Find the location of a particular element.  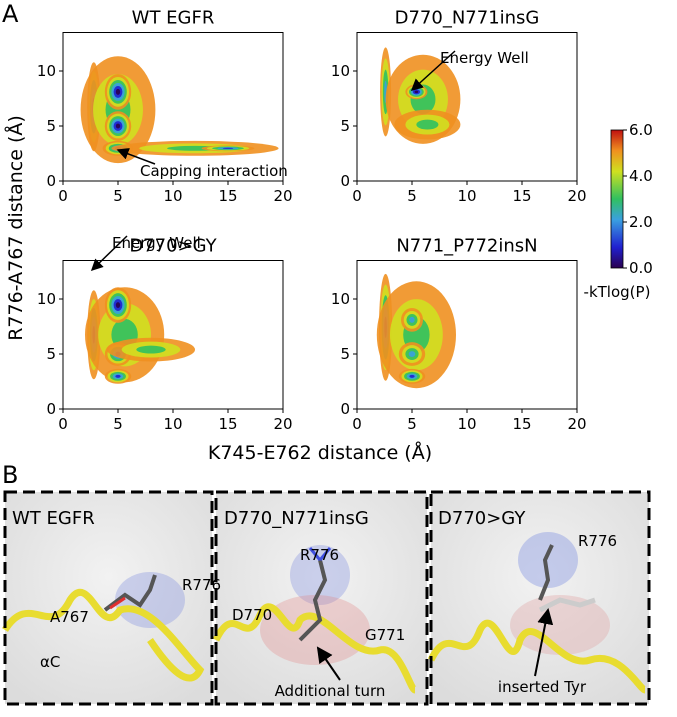

annotation: inserted Tyr is located at coordinates (542, 687).